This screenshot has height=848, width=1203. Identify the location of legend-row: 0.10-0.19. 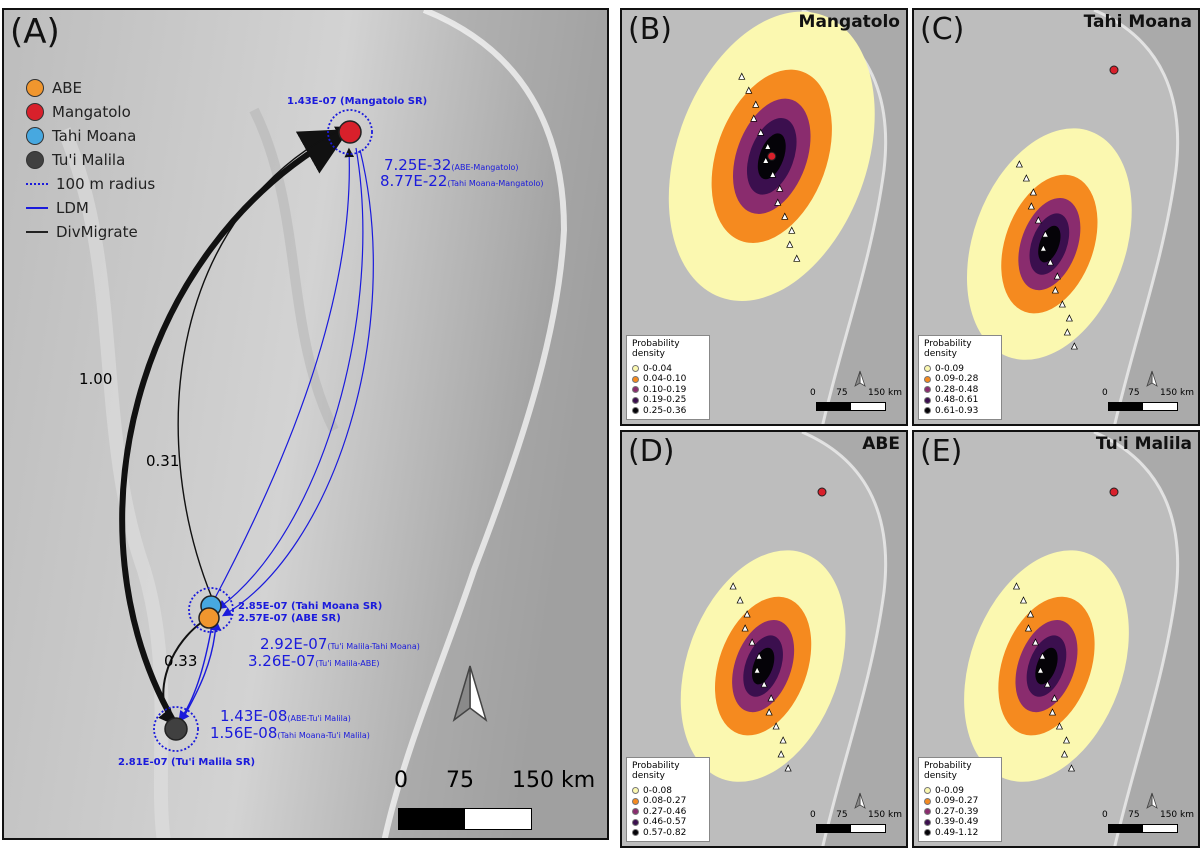
(668, 390).